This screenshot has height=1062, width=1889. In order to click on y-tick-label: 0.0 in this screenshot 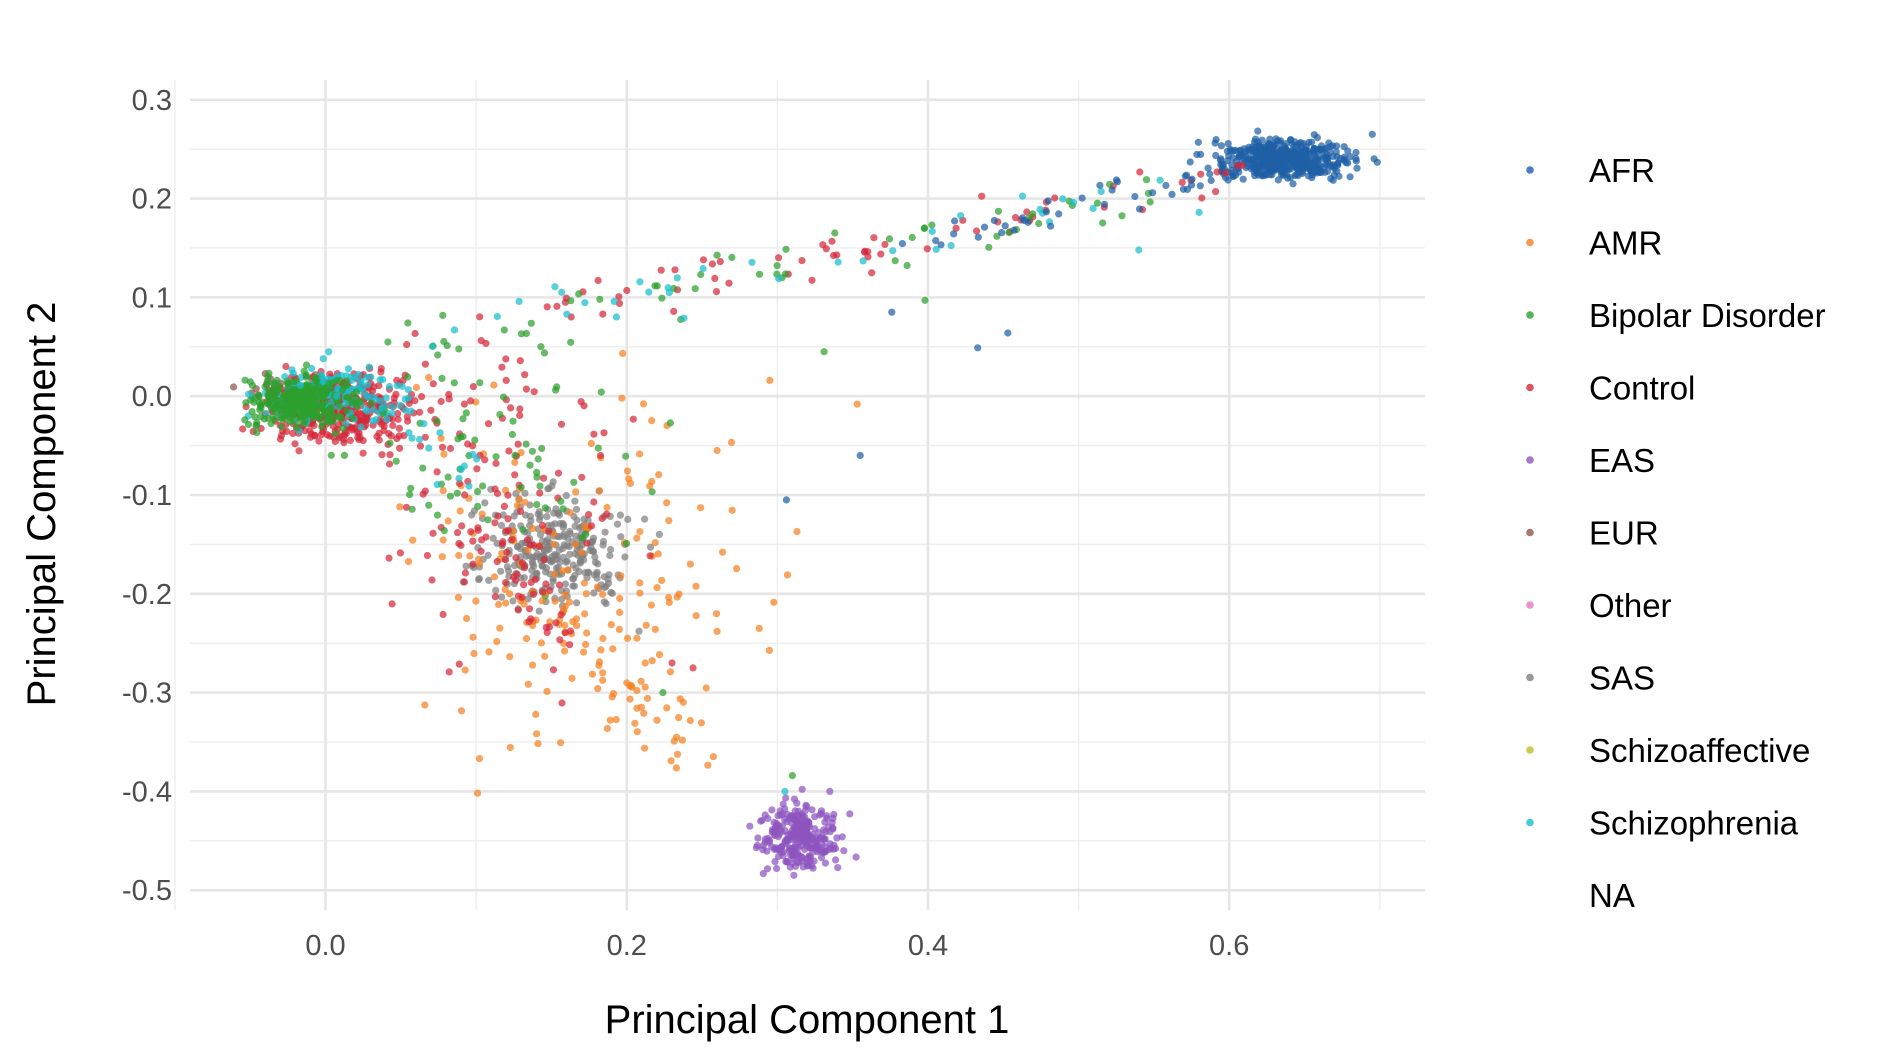, I will do `click(152, 397)`.